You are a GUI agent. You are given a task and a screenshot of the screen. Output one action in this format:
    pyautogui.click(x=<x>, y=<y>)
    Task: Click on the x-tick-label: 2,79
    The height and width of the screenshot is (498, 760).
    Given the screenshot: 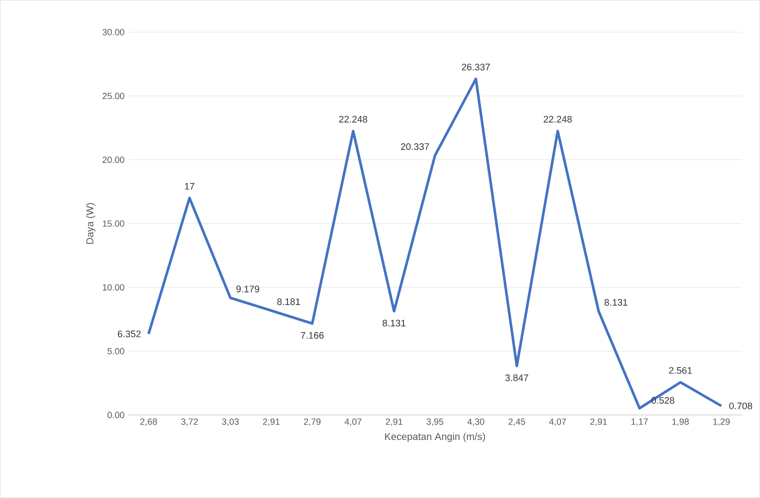 What is the action you would take?
    pyautogui.click(x=312, y=422)
    